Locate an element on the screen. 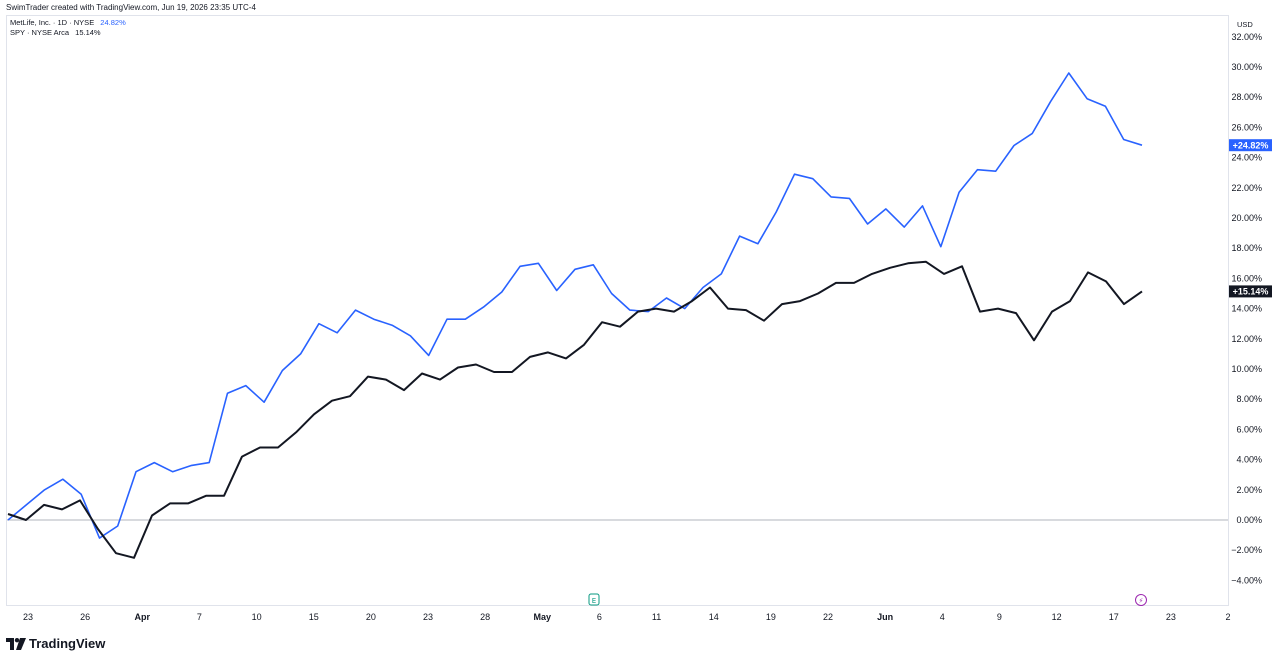 The height and width of the screenshot is (660, 1280). x-tick-label: 28 is located at coordinates (485, 617).